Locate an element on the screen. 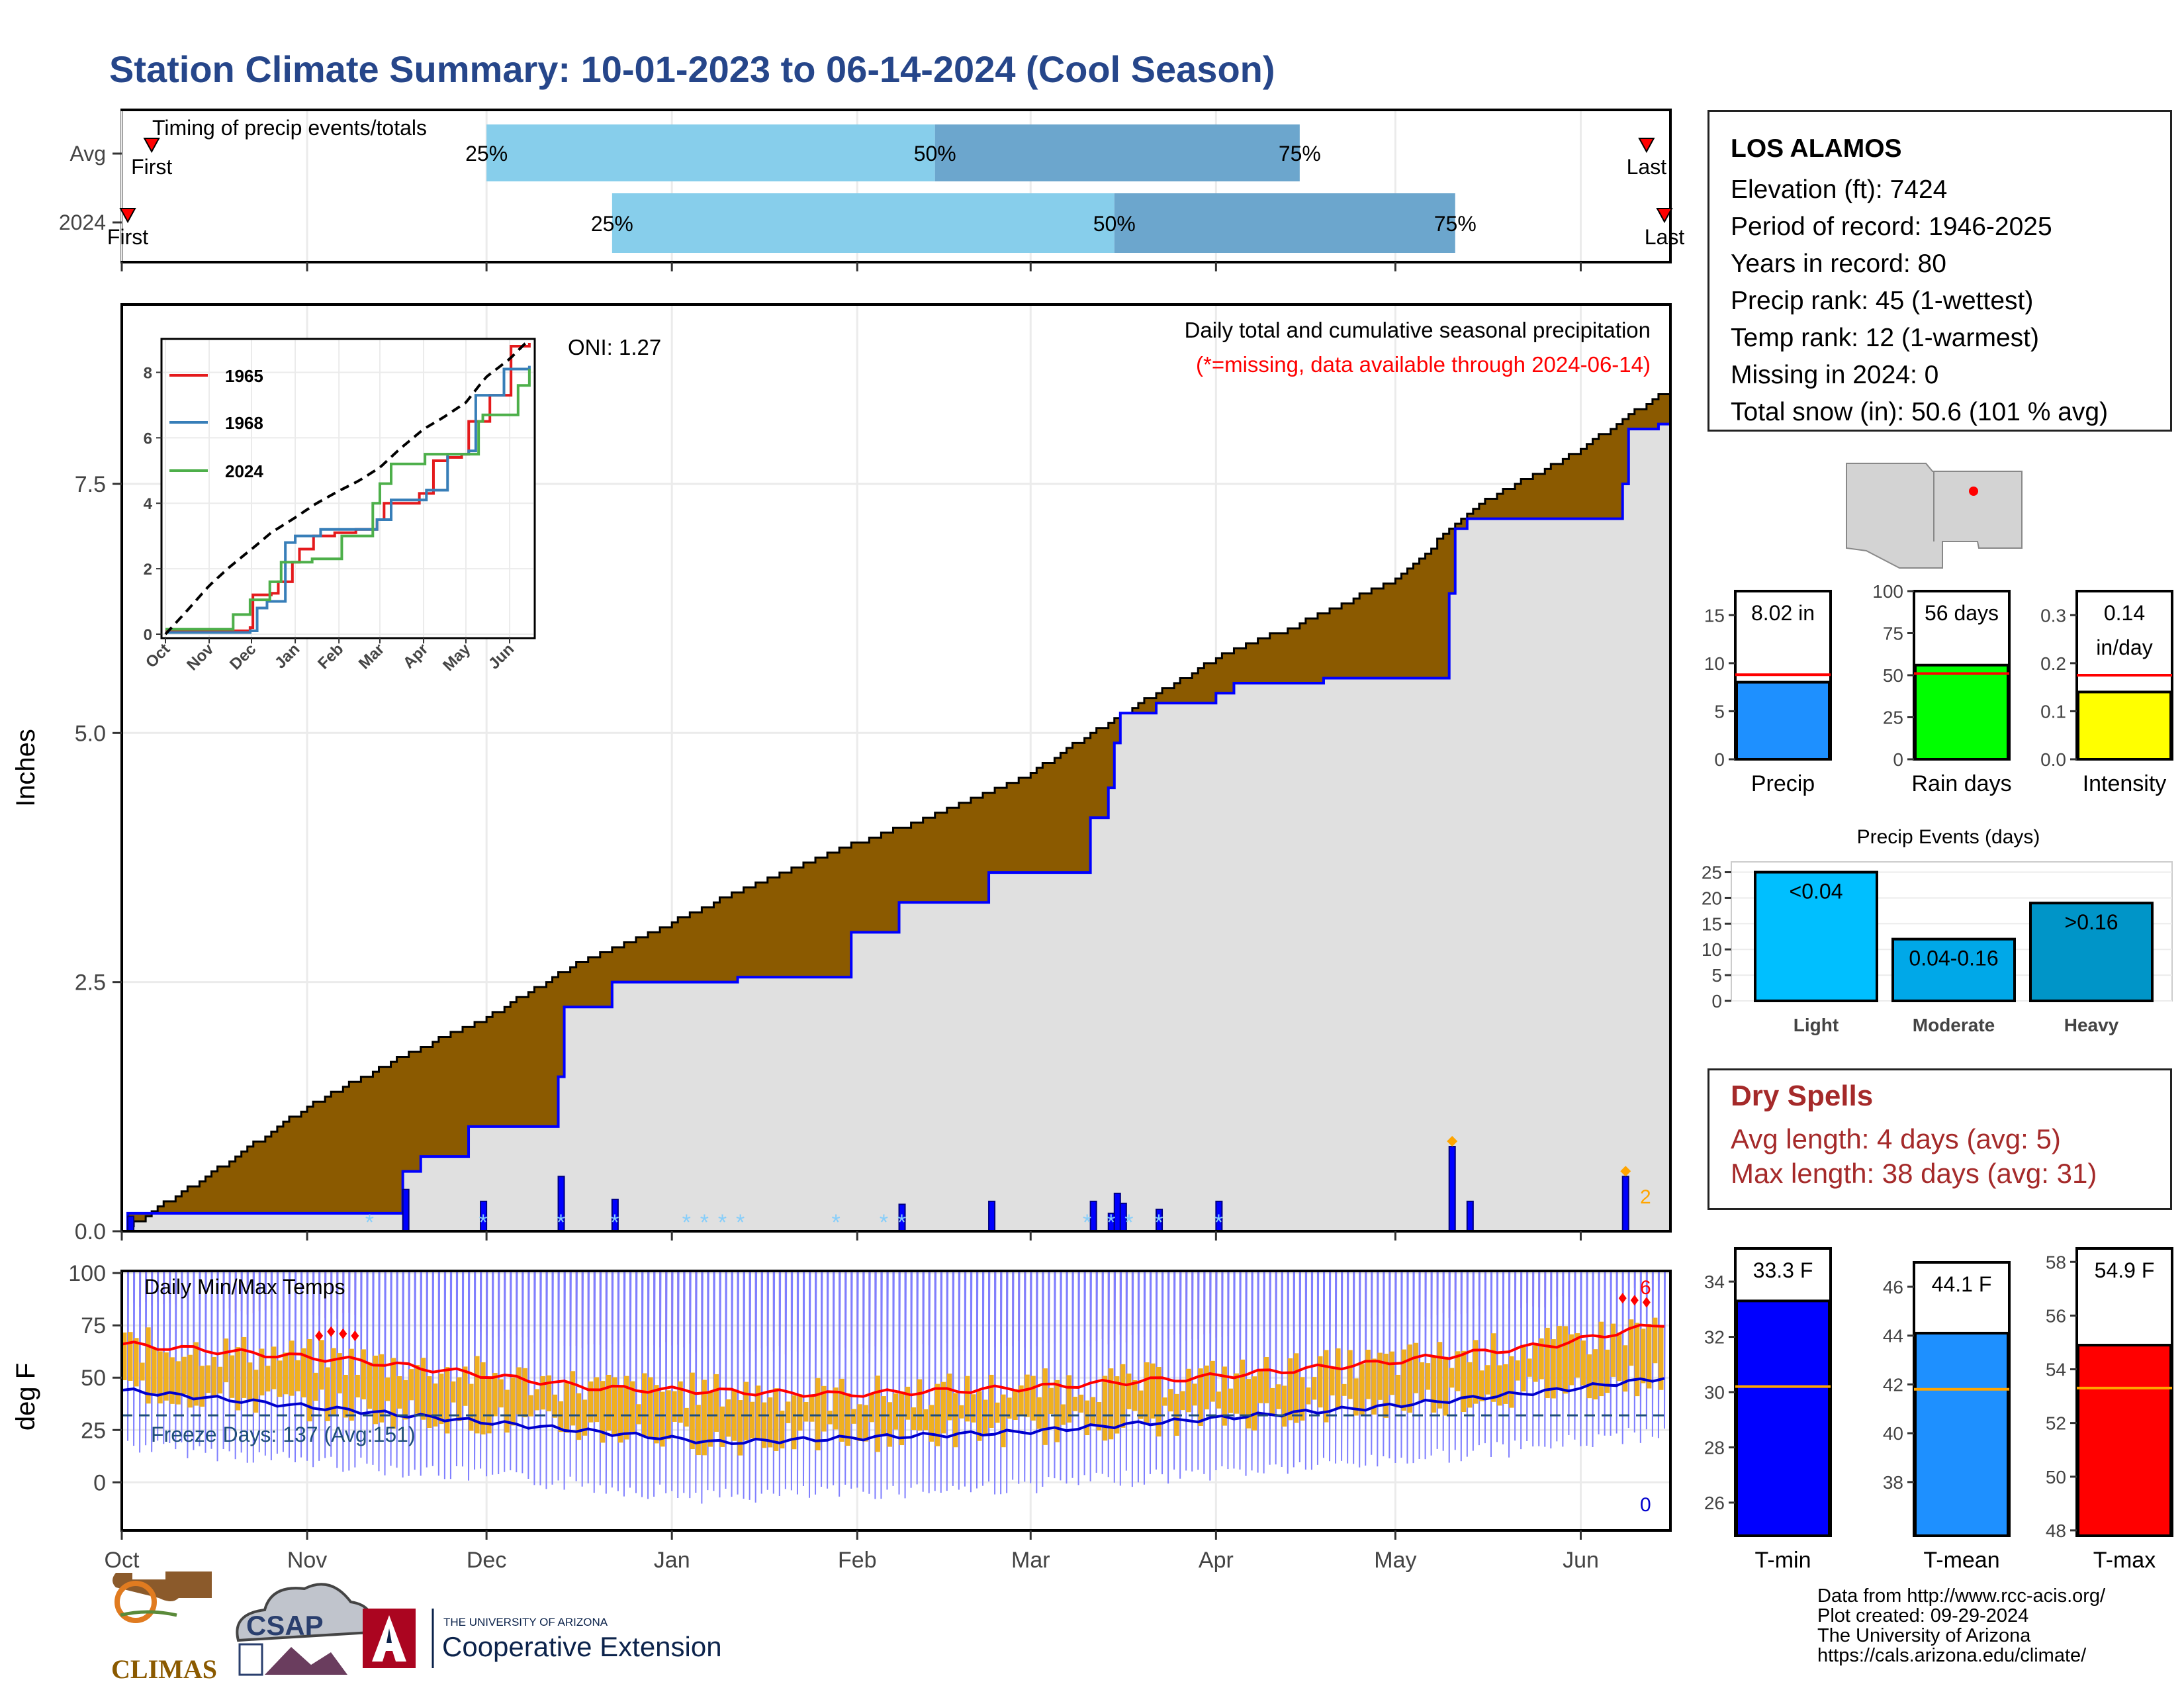 The width and height of the screenshot is (2184, 1688). temp-count-low: 0 is located at coordinates (1645, 1505).